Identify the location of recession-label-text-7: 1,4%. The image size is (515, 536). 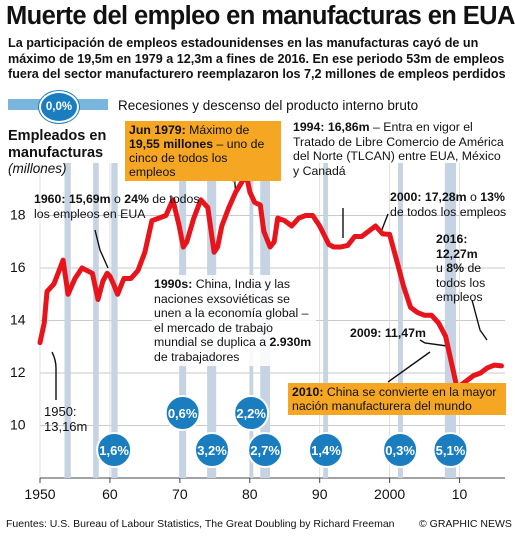
(326, 450).